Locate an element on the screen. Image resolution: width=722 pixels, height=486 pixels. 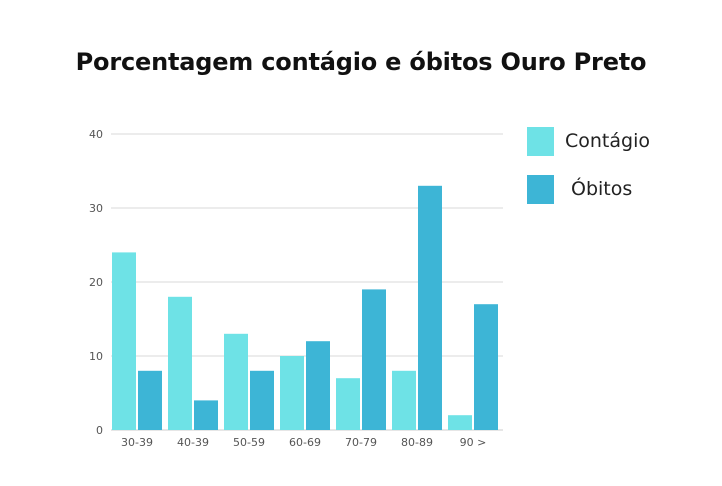
x-tick-label: 40-39 is located at coordinates (193, 442).